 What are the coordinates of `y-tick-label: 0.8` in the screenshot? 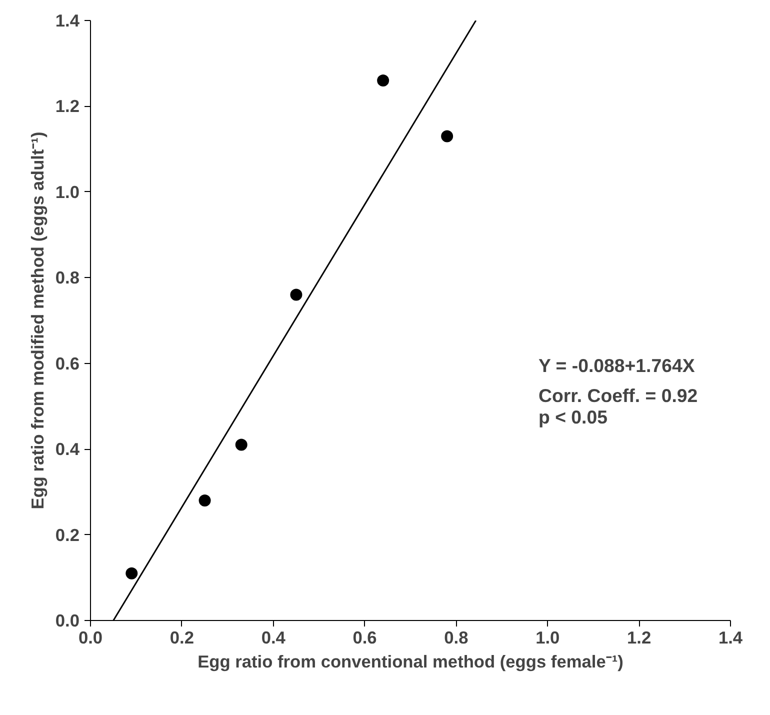 It's located at (67, 278).